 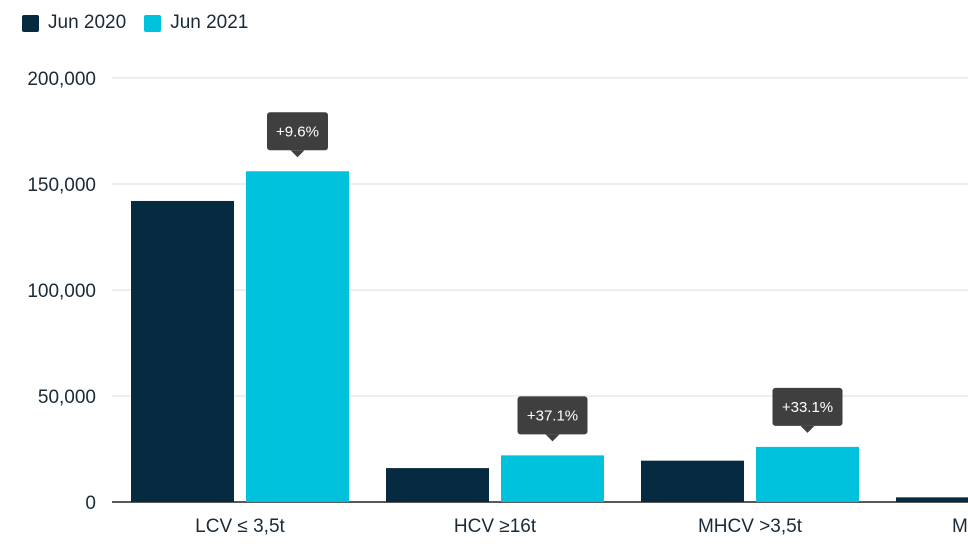 I want to click on y-tick-label: 150,000, so click(x=61, y=185).